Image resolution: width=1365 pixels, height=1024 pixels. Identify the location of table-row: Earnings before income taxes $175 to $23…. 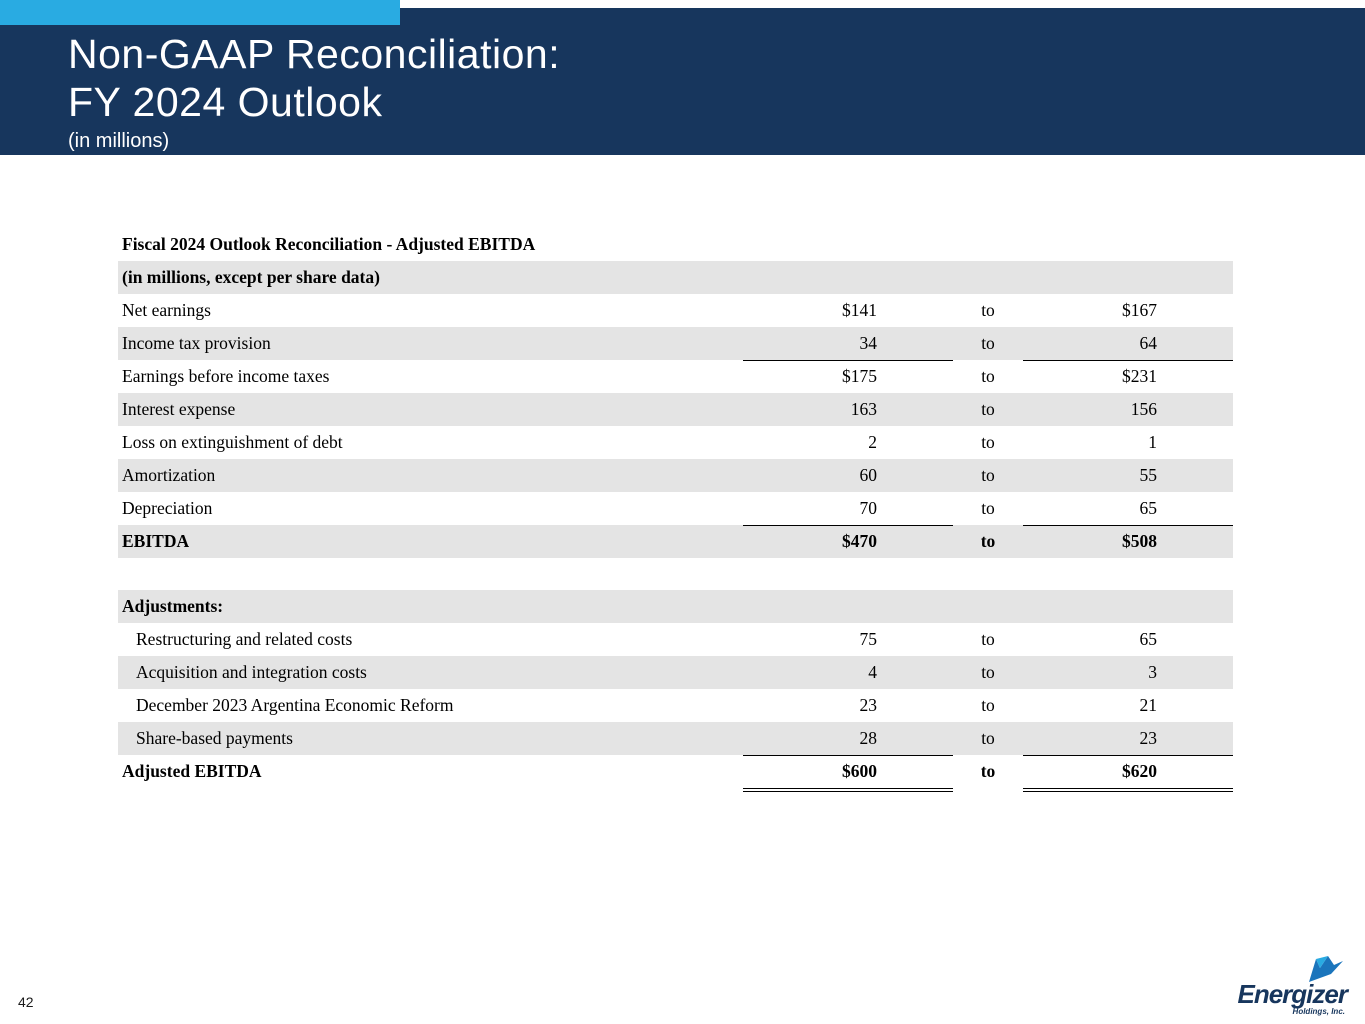
(675, 376).